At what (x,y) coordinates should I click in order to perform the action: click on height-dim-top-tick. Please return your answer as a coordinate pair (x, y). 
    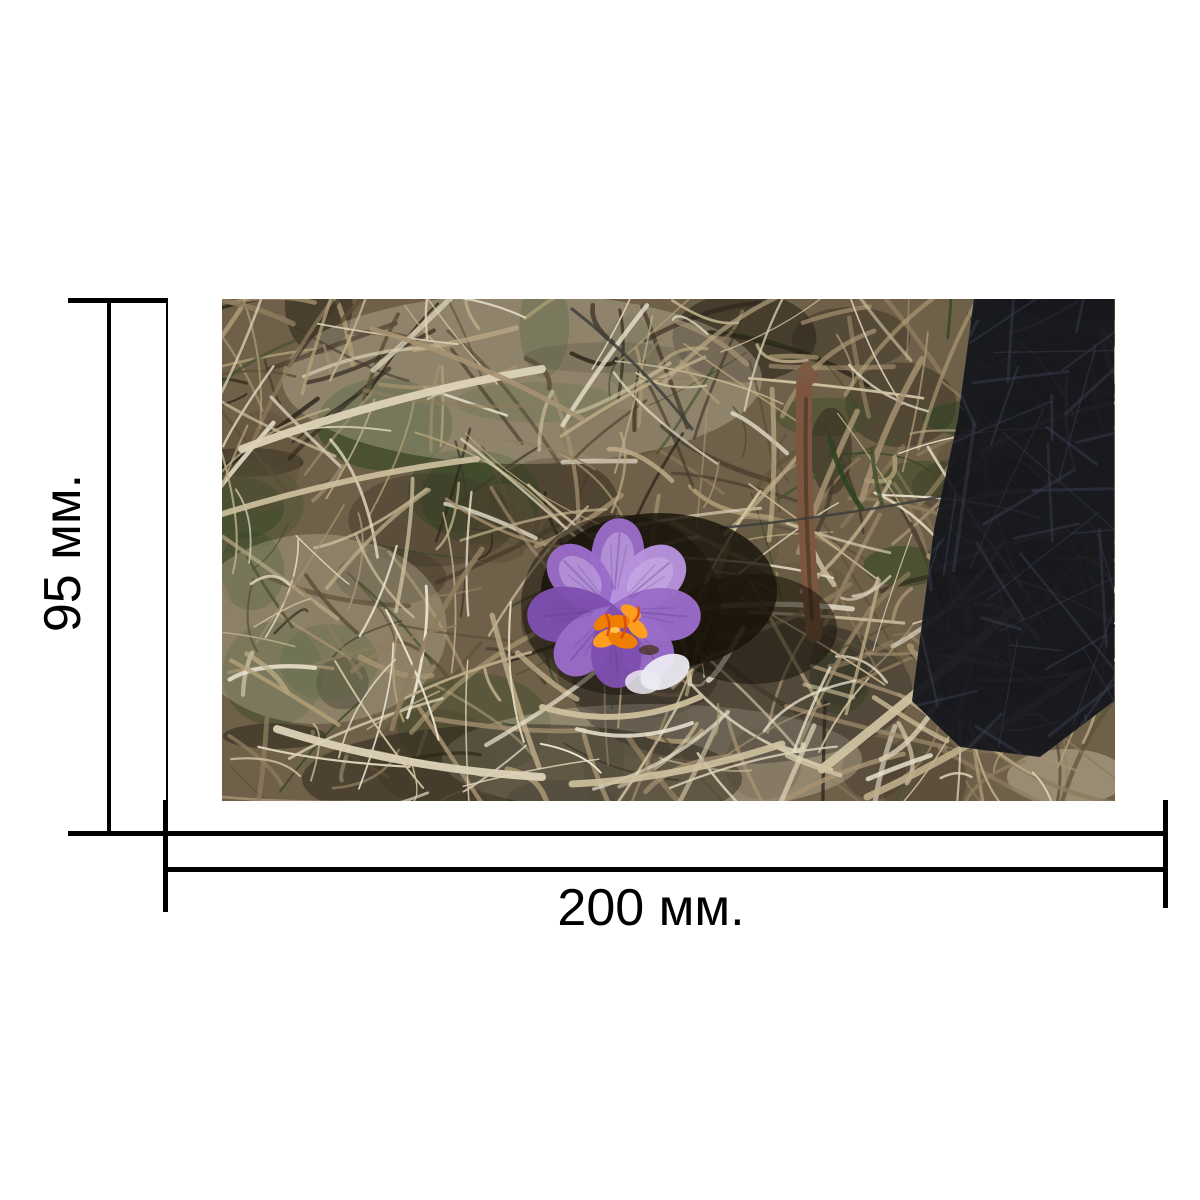
    Looking at the image, I should click on (118, 300).